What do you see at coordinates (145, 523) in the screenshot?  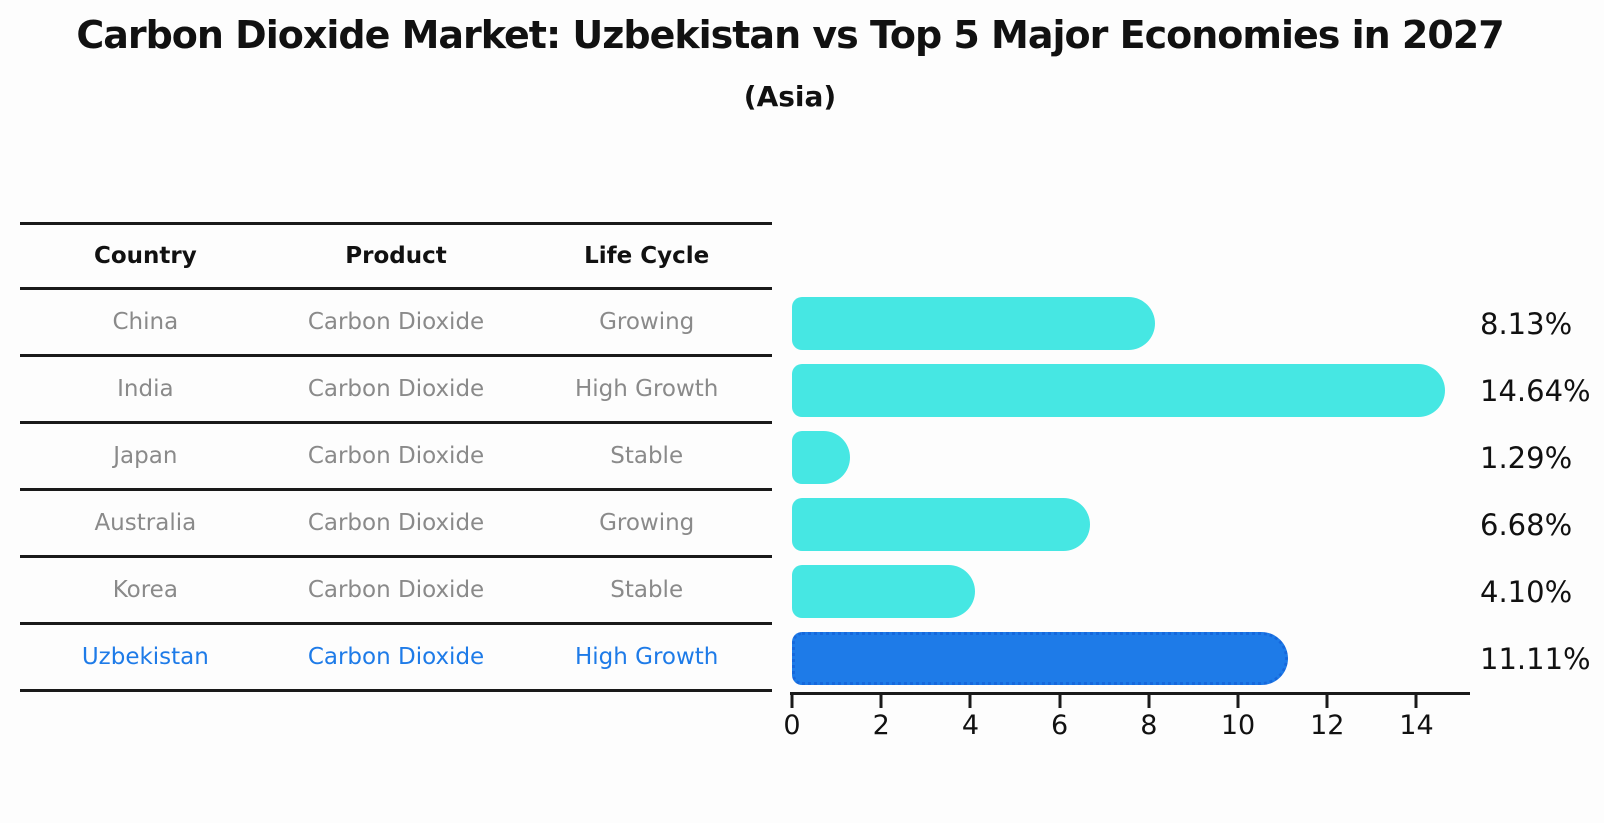 I see `country-cell: Australia` at bounding box center [145, 523].